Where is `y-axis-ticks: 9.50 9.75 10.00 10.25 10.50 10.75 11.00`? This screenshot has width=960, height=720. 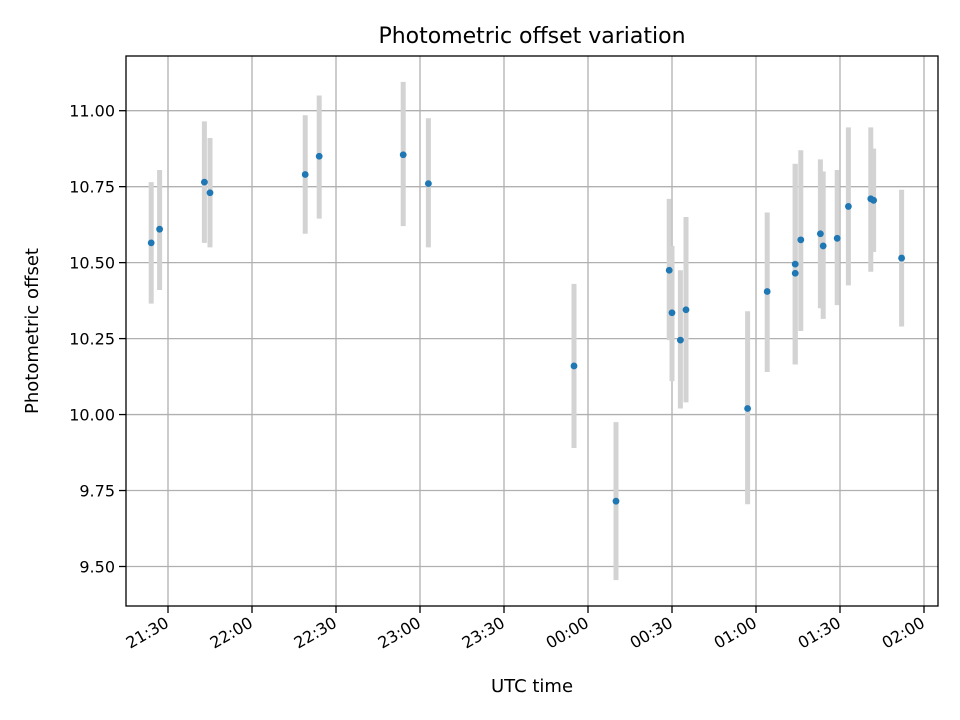
y-axis-ticks: 9.50 9.75 10.00 10.25 10.50 10.75 11.00 is located at coordinates (97, 339).